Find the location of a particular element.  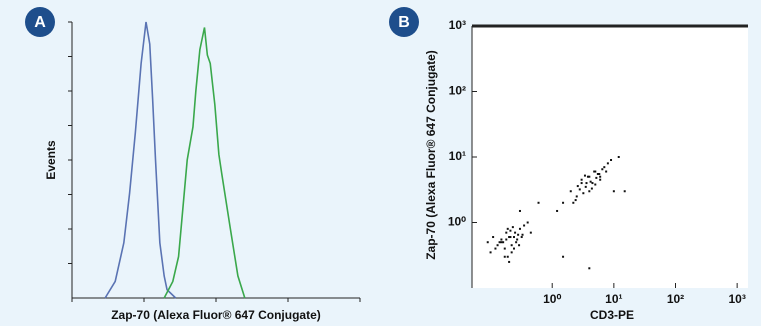

y-tick-label: 10² is located at coordinates (457, 91).